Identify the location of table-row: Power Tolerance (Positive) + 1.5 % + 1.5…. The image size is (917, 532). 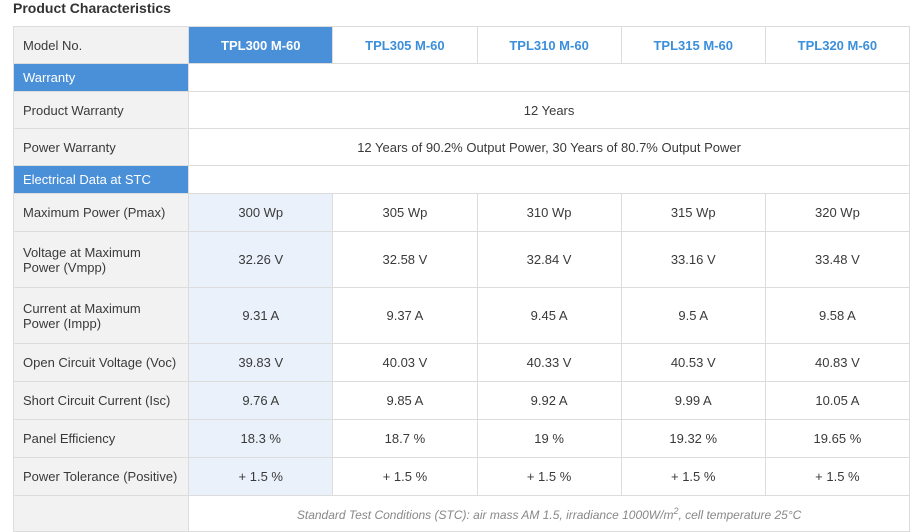
(461, 476).